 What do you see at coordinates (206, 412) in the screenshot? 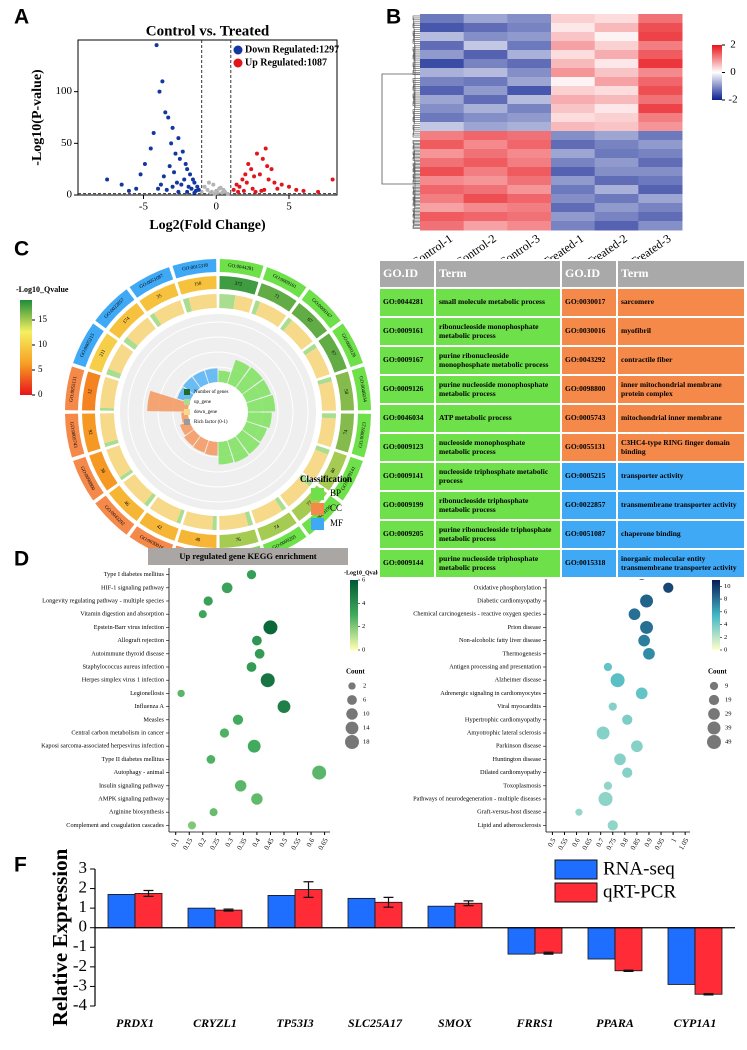
I see `legend-label: down_gene` at bounding box center [206, 412].